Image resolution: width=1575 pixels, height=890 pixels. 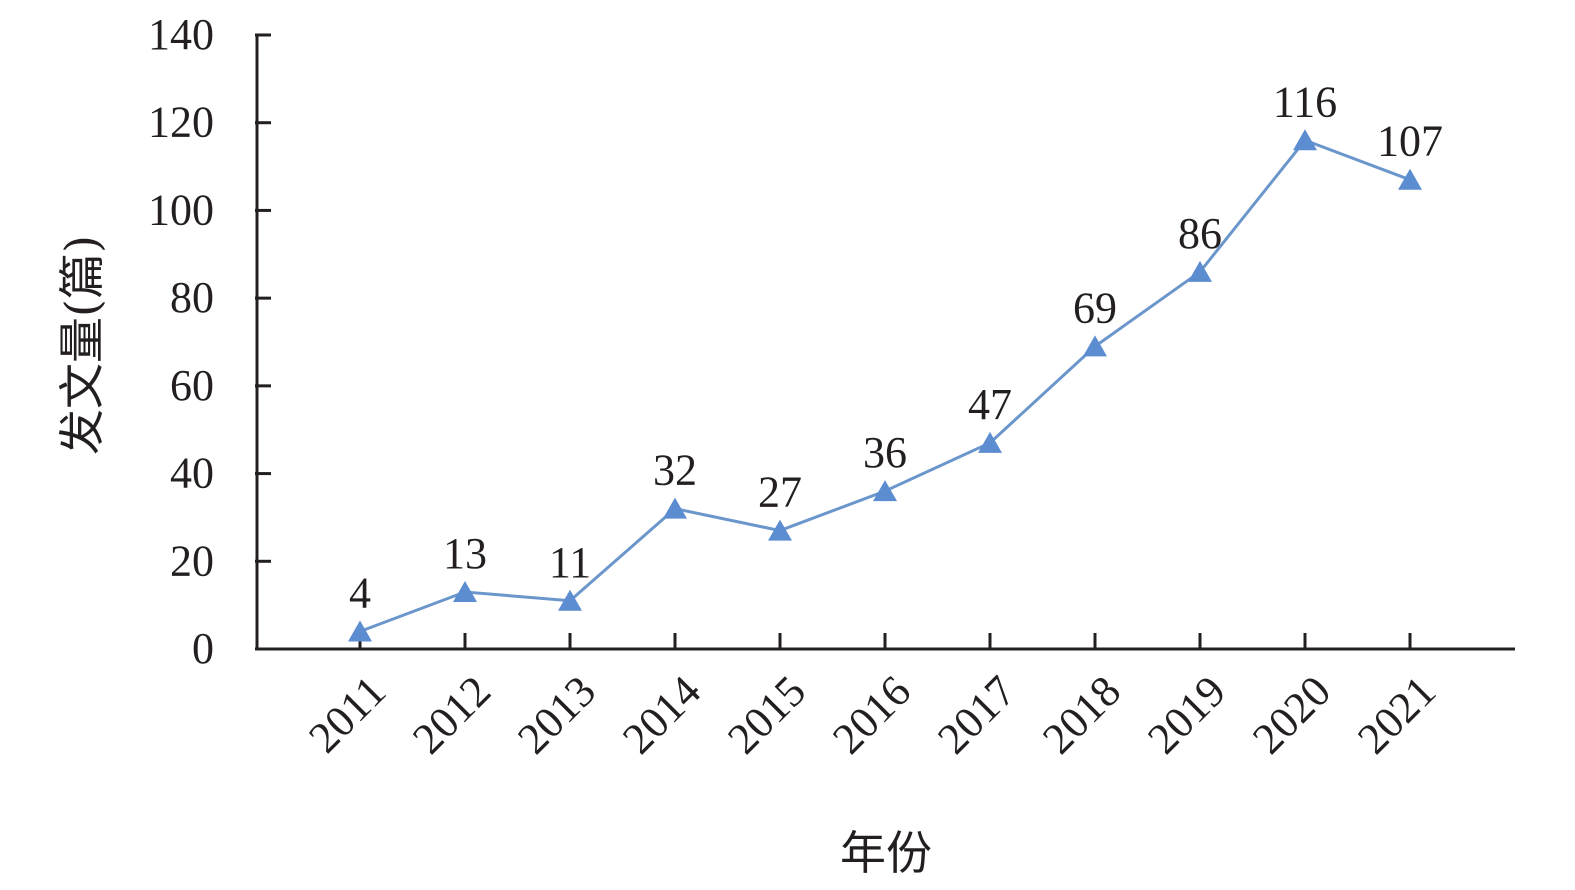 What do you see at coordinates (661, 714) in the screenshot?
I see `x-tick-label: 2014` at bounding box center [661, 714].